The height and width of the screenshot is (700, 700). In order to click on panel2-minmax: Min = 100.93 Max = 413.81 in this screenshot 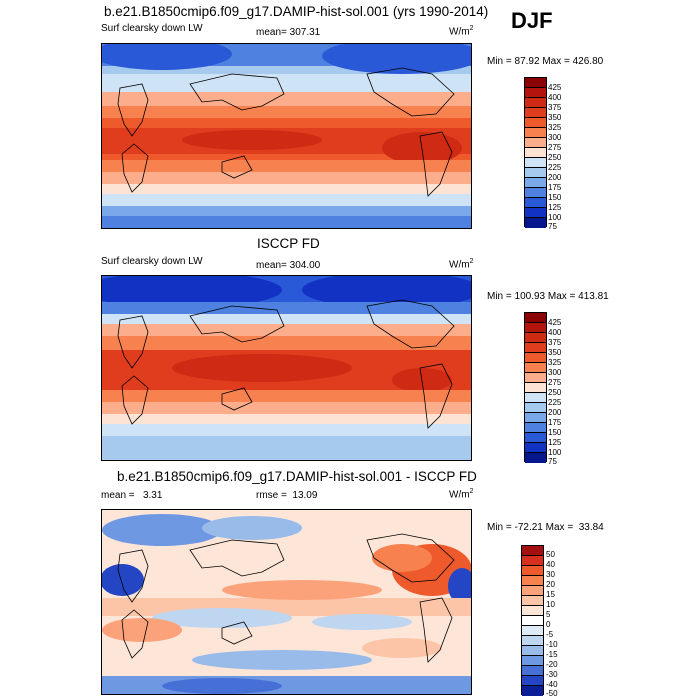, I will do `click(548, 296)`.